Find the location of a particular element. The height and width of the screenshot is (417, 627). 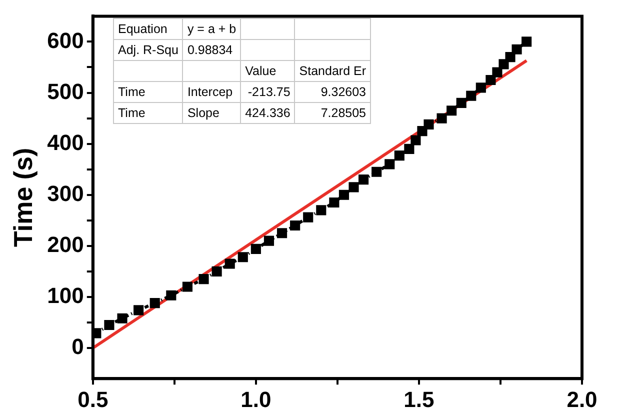

annotation: Value is located at coordinates (267, 71).